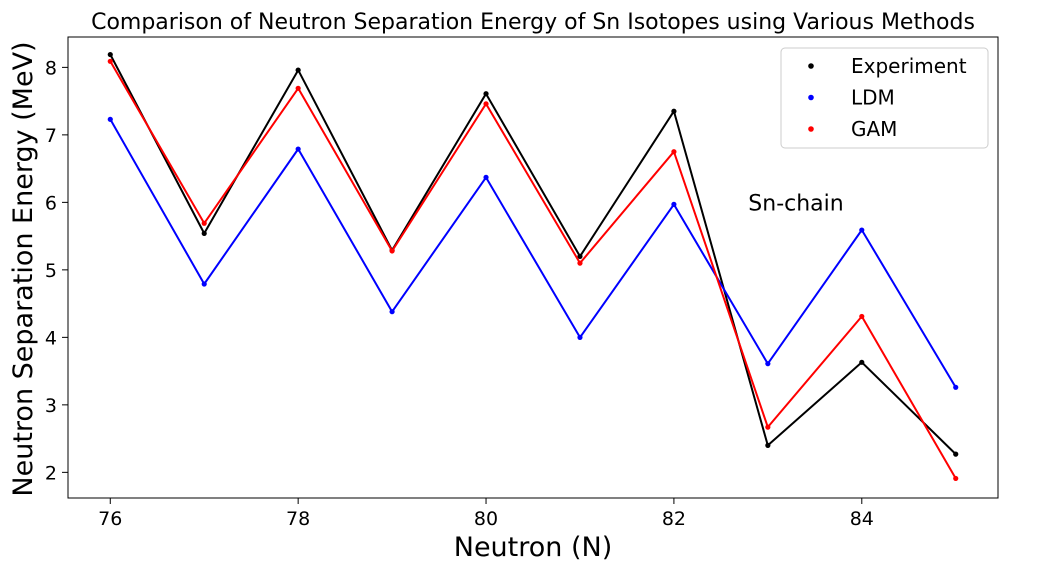 This screenshot has width=1045, height=572. I want to click on legend-label: Experiment, so click(909, 66).